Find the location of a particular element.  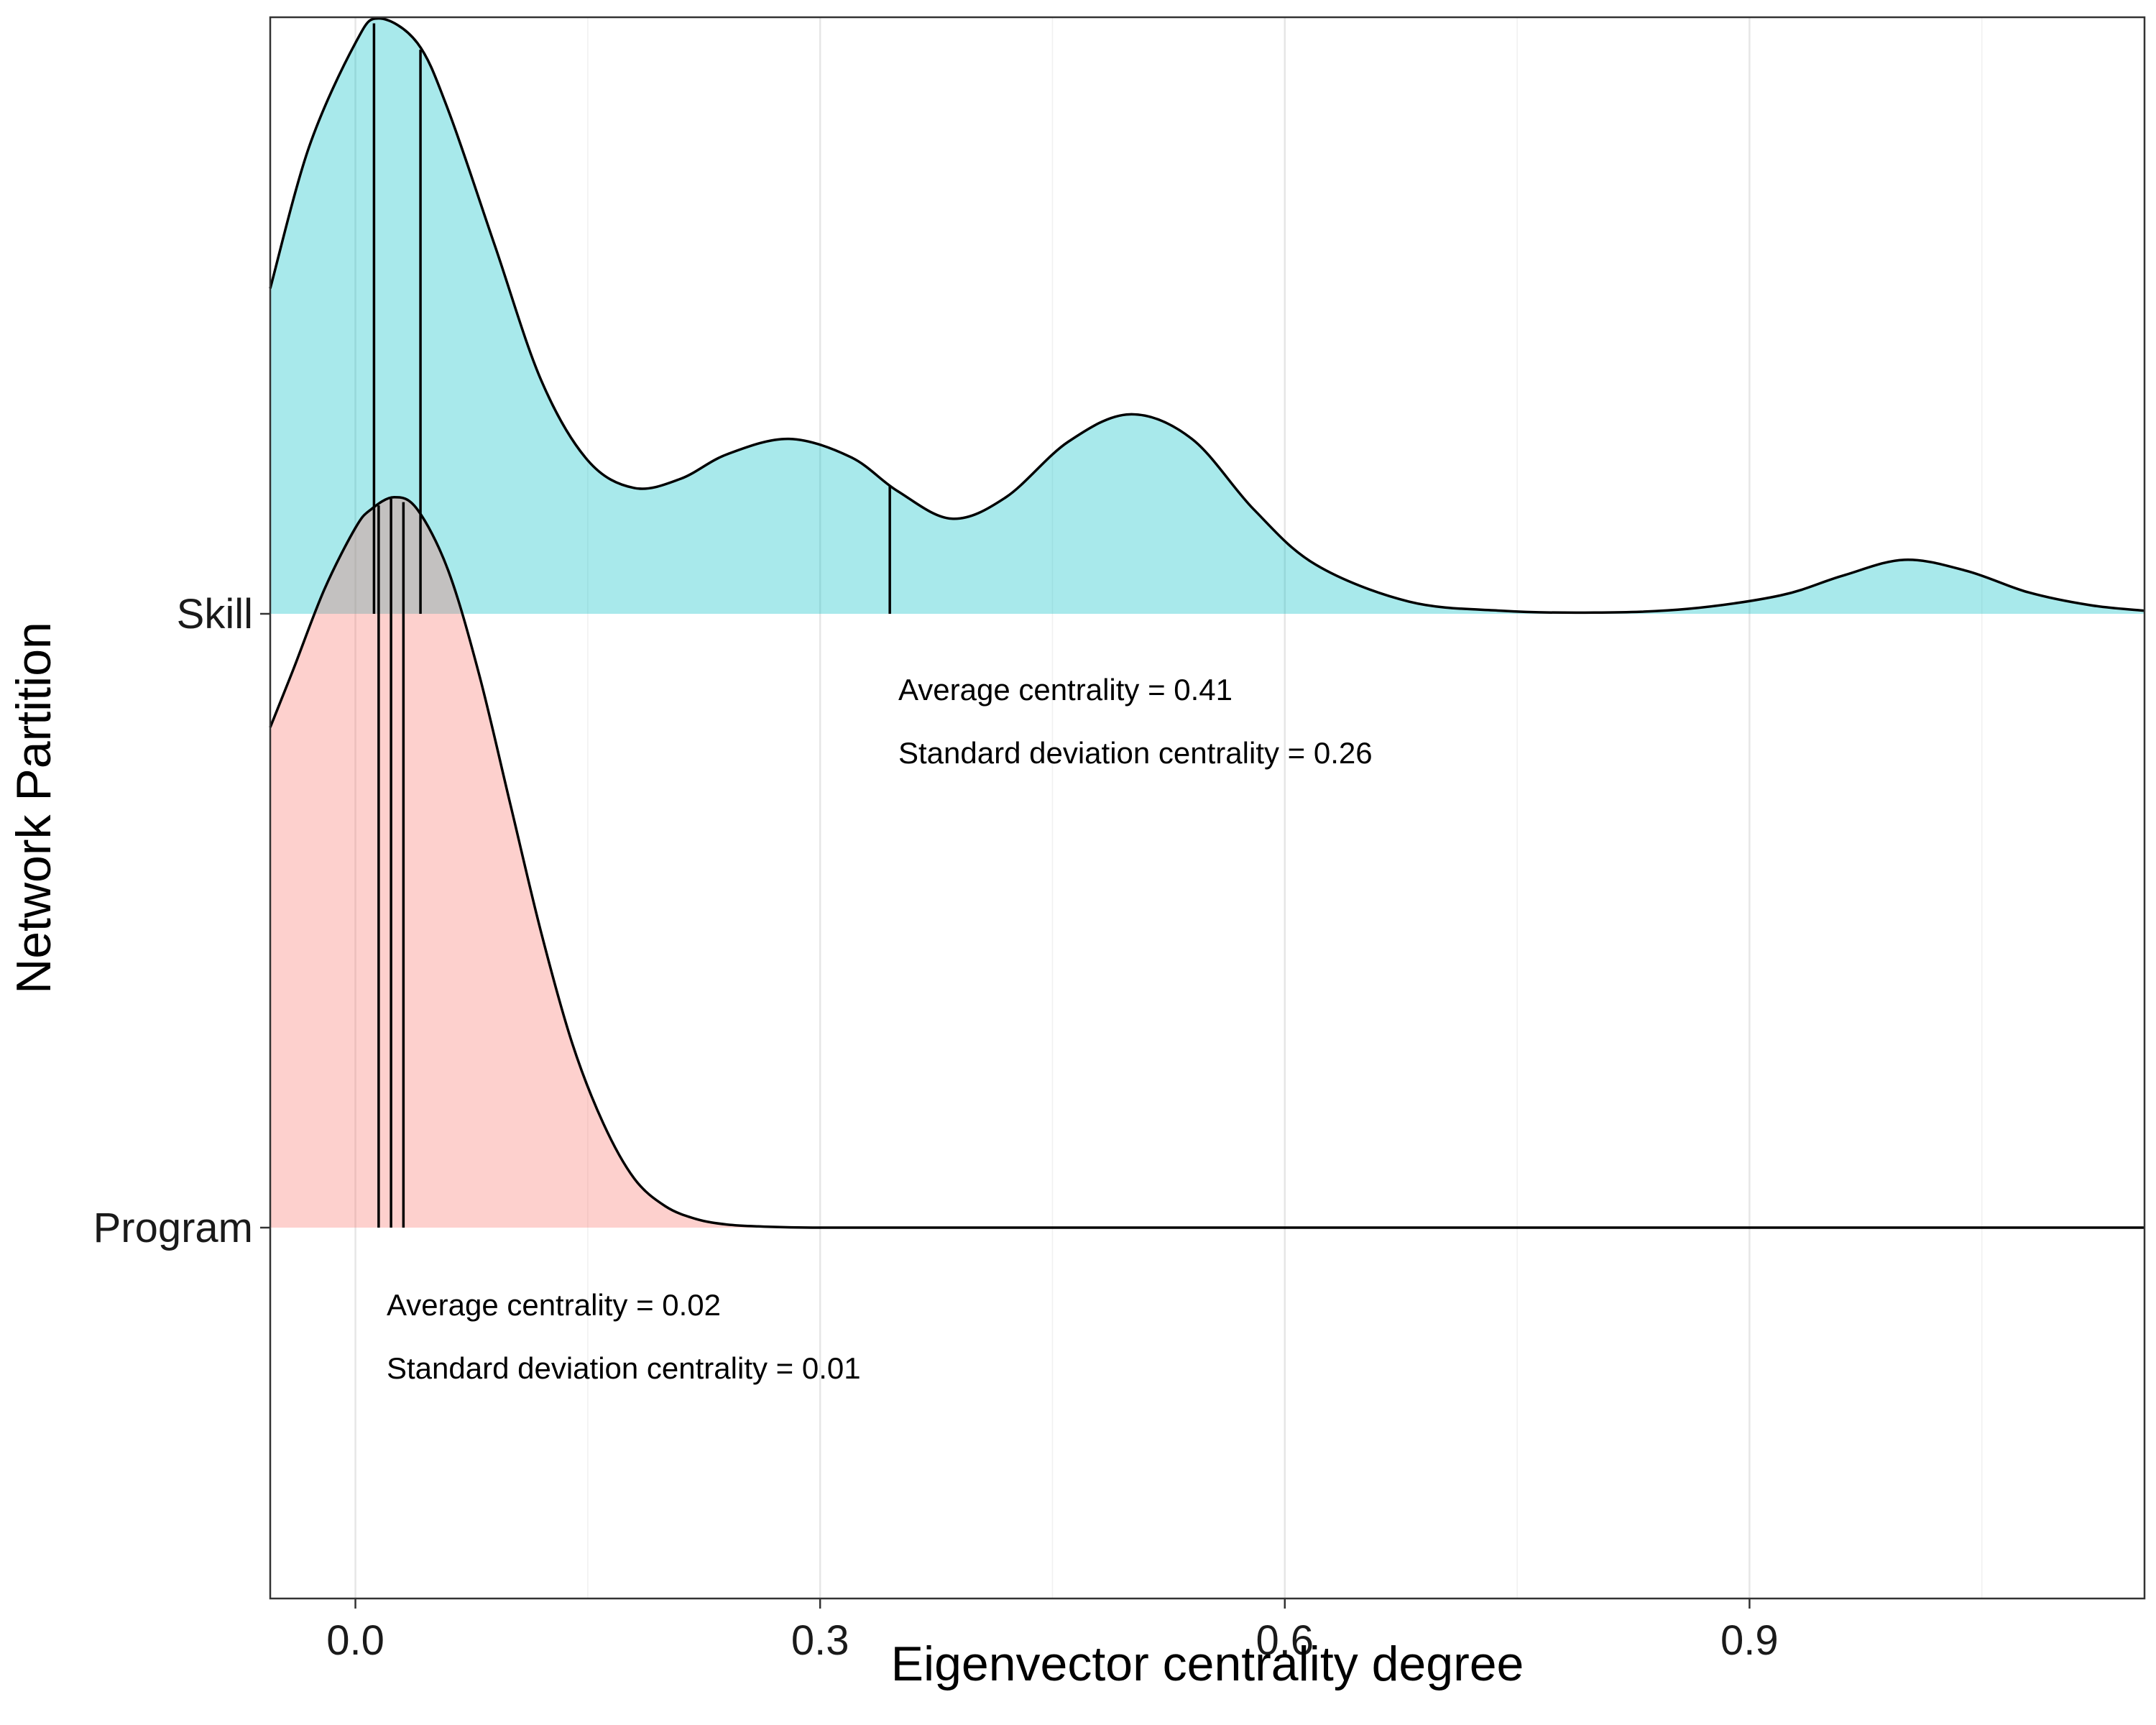

y-axis-title: Network Partition is located at coordinates (33, 808).